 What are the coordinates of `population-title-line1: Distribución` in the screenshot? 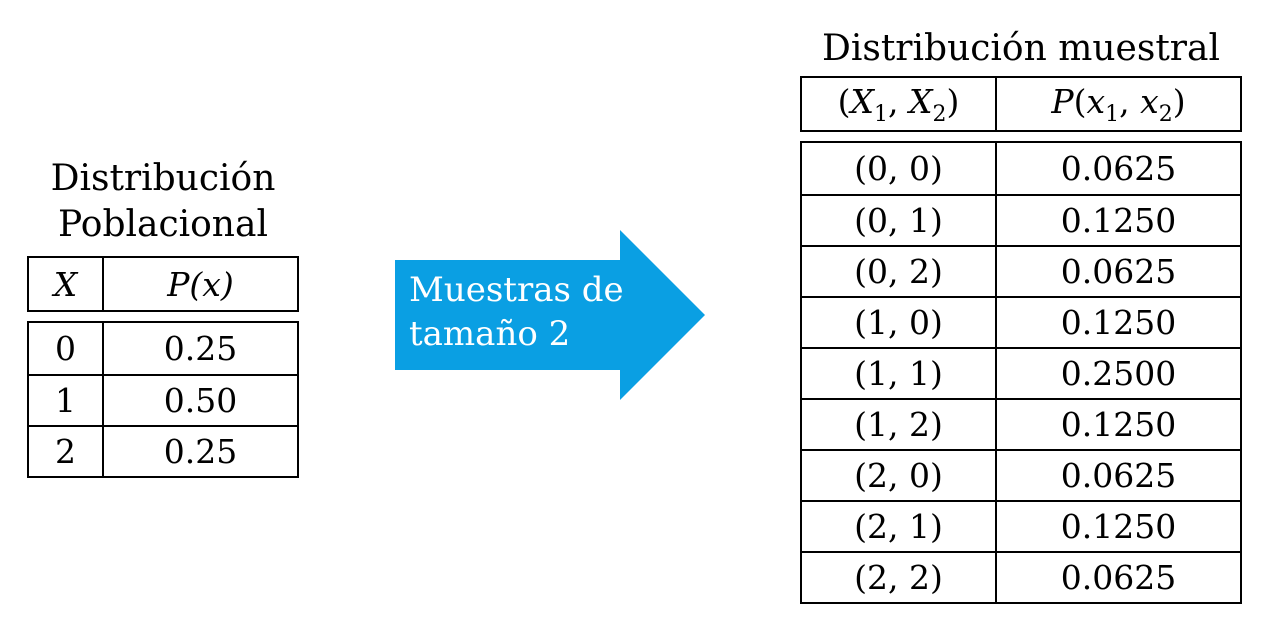 It's located at (163, 178).